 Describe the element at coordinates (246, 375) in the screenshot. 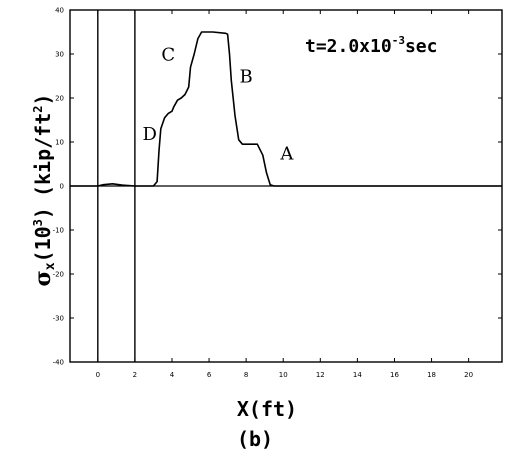

I see `x-tick-label: 8` at that location.